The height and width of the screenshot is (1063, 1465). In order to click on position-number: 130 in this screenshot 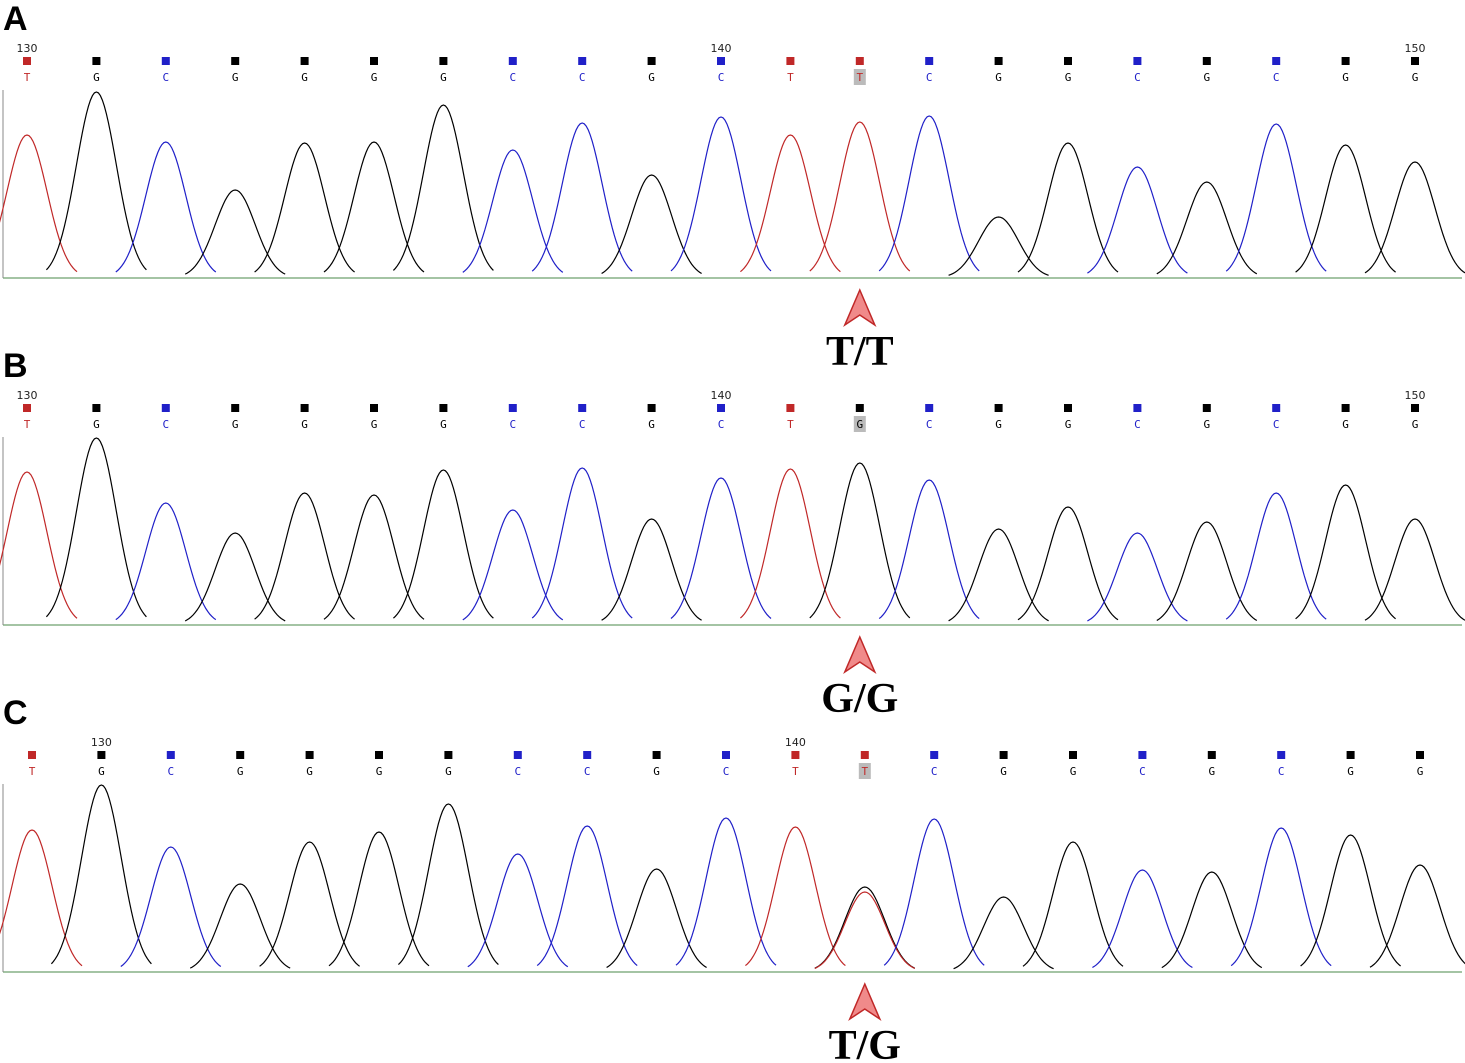, I will do `click(101, 742)`.